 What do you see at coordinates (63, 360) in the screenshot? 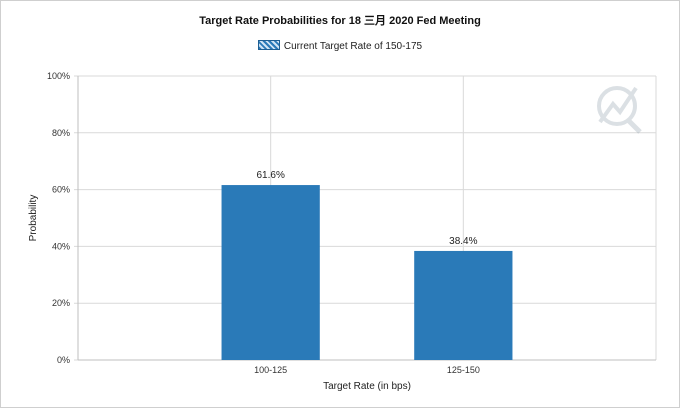
I see `y-tick-label: 0%` at bounding box center [63, 360].